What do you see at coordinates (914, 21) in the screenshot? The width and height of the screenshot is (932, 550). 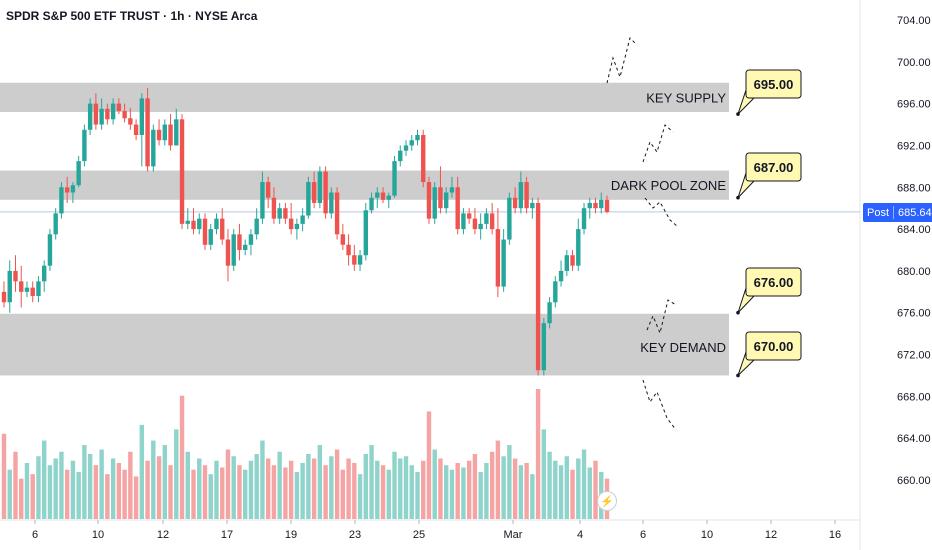 I see `y-tick-label: 704.00` at bounding box center [914, 21].